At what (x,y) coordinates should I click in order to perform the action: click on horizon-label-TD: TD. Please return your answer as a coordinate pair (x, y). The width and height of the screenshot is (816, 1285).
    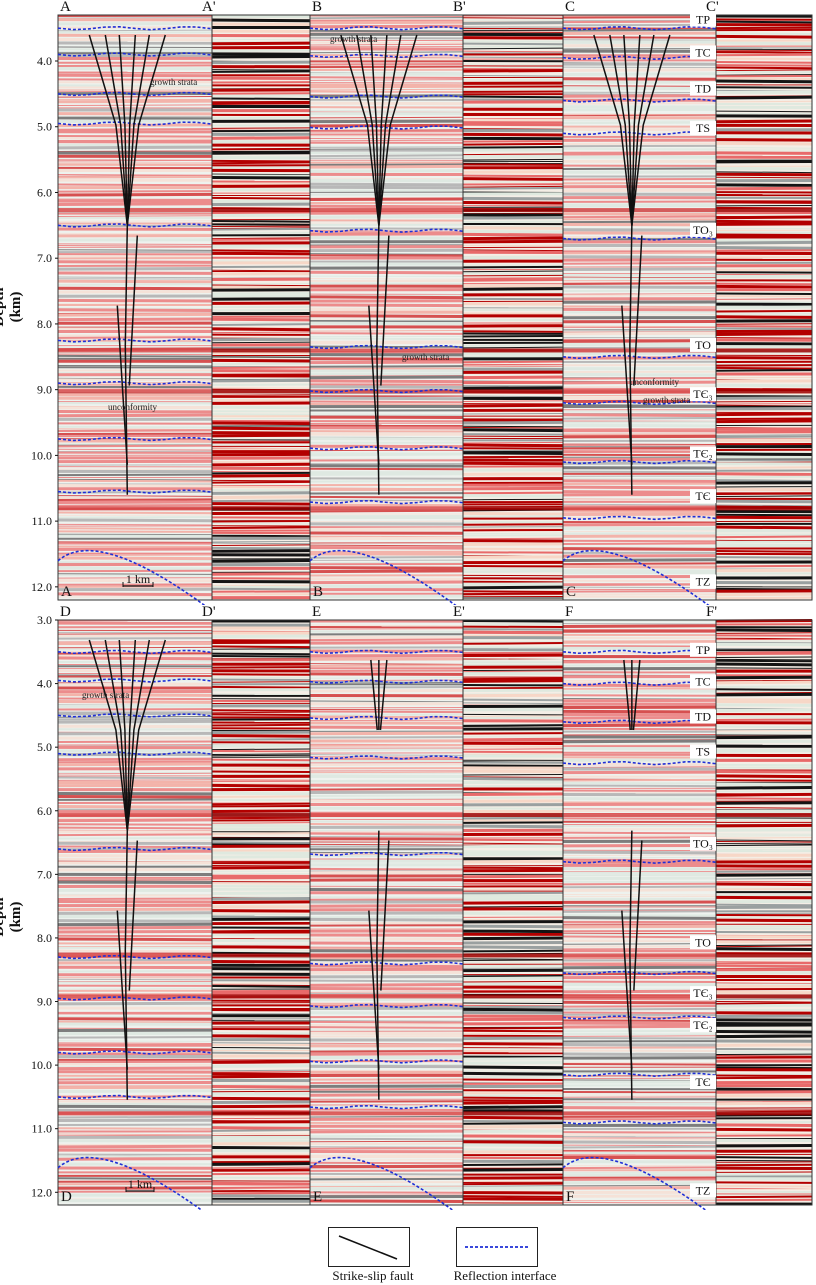
    Looking at the image, I should click on (703, 717).